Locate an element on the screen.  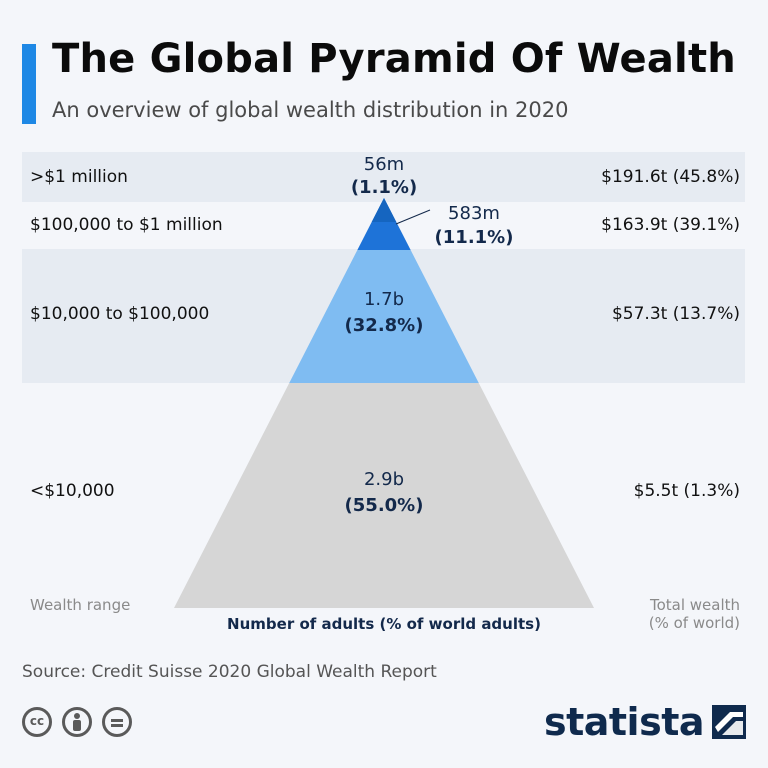
wealth-range-label-4: <$10,000 is located at coordinates (72, 491).